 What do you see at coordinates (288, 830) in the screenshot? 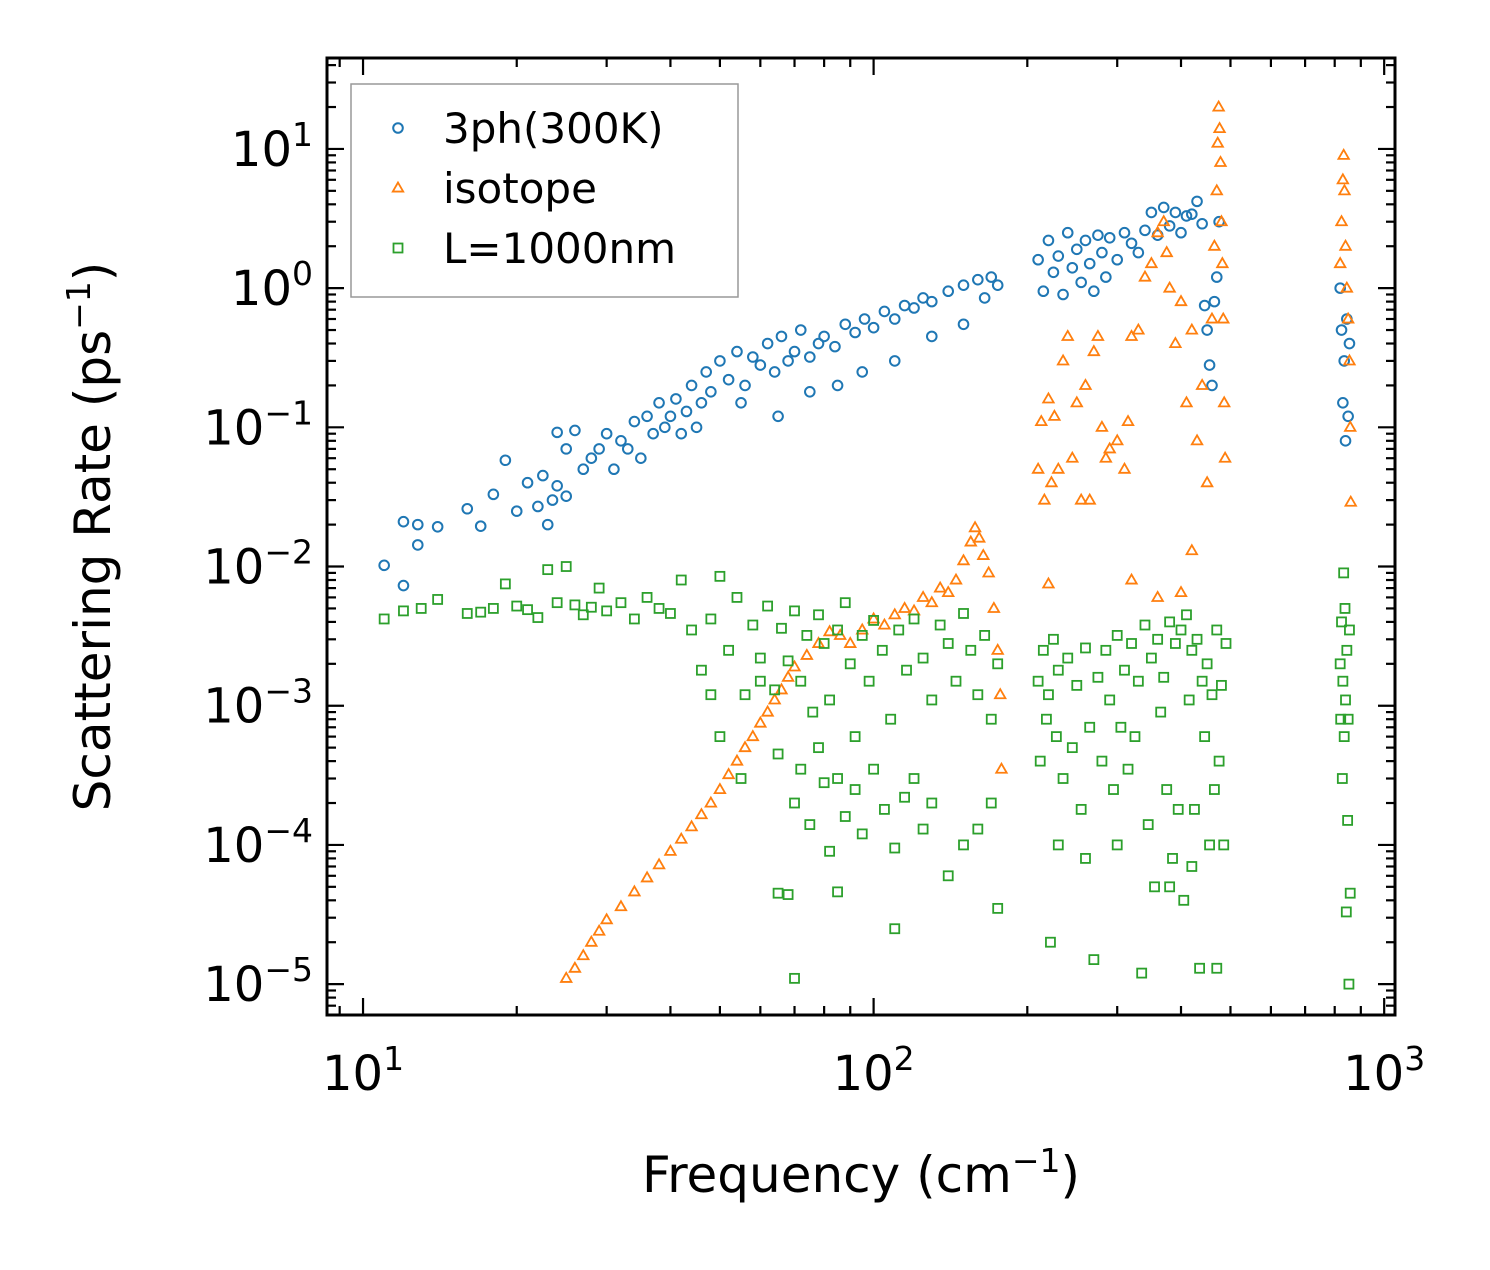
I see `tick-exponent: −4` at bounding box center [288, 830].